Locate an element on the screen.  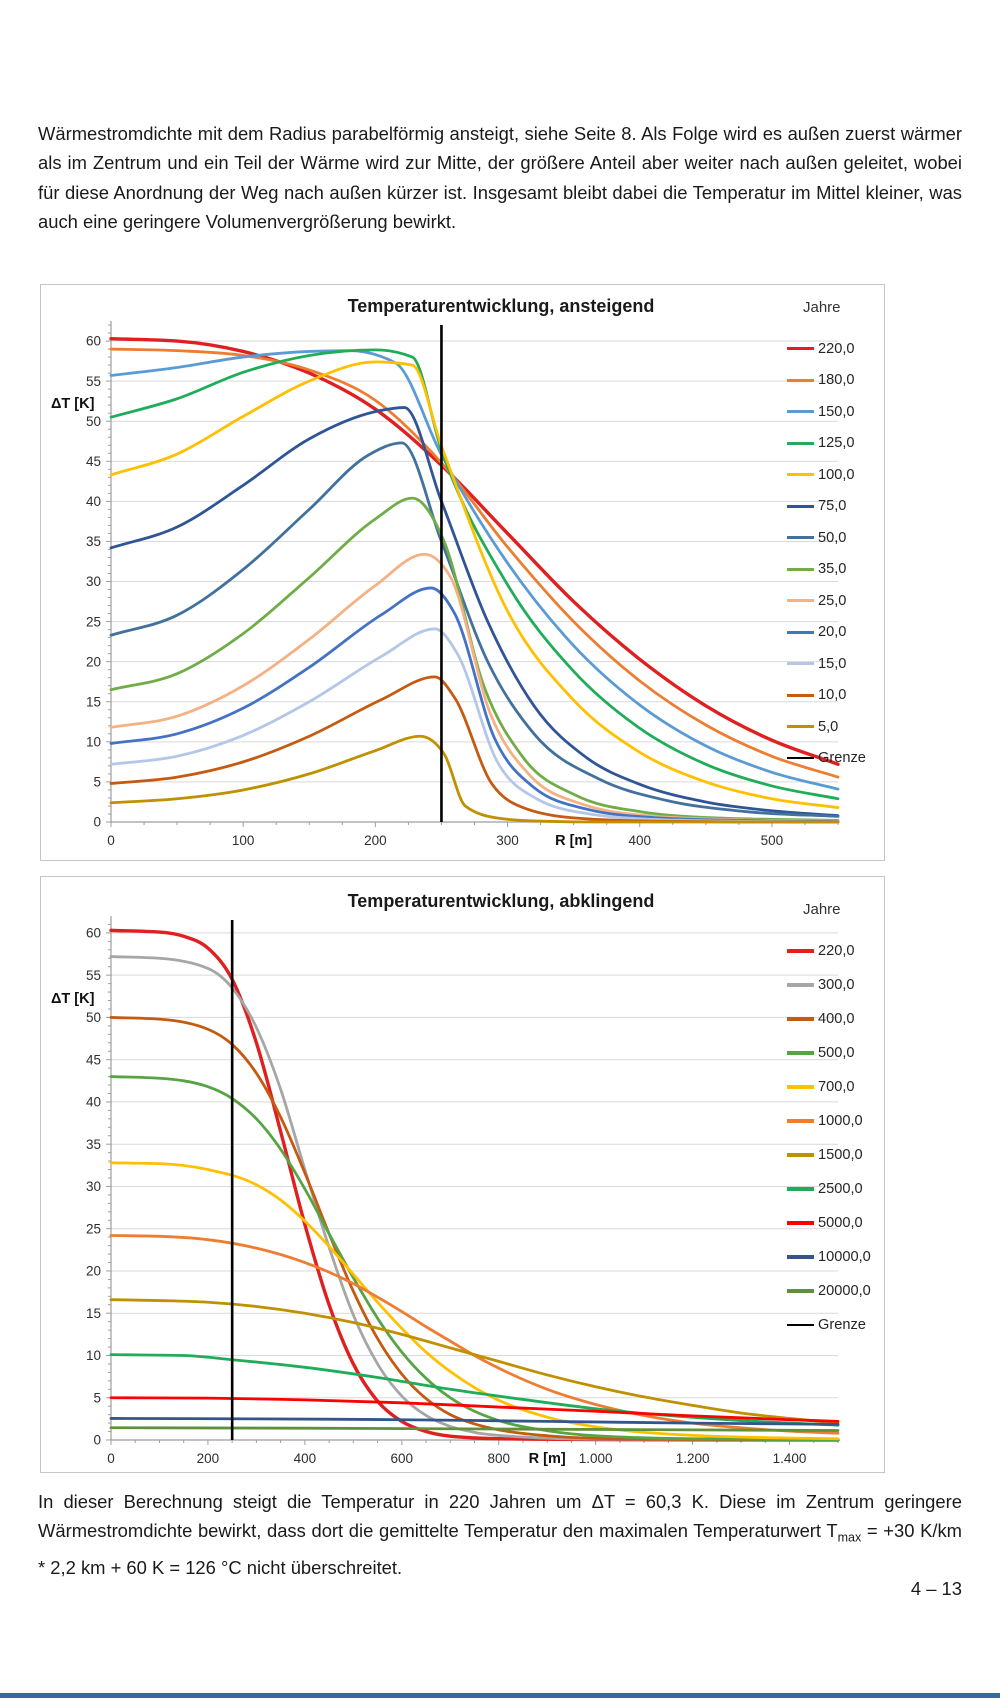
legend-item-400,0: 400,0 is located at coordinates (835, 1019).